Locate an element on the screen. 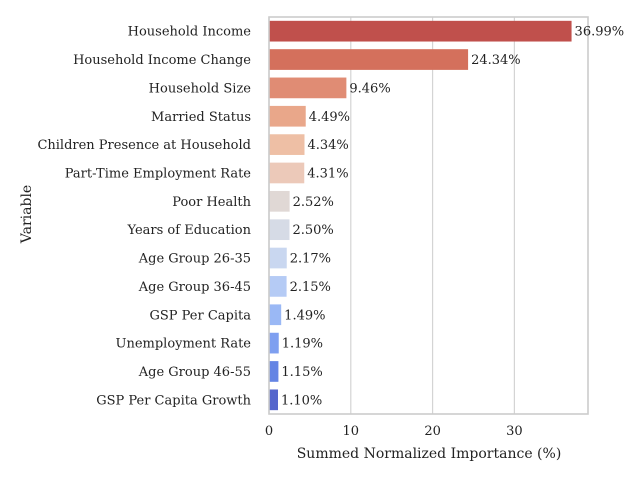 This screenshot has height=480, width=640. data-label-married-status: 4.49% is located at coordinates (329, 117).